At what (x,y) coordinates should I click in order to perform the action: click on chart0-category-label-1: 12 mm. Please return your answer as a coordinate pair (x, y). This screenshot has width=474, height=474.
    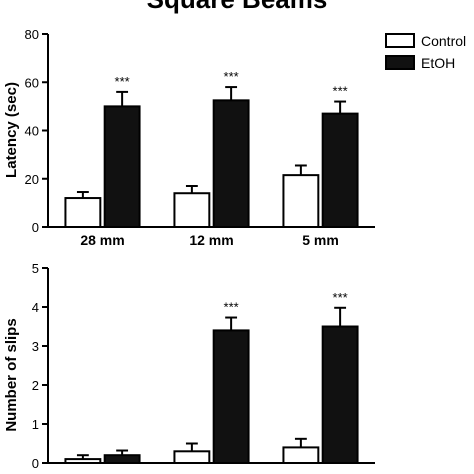
    Looking at the image, I should click on (211, 240).